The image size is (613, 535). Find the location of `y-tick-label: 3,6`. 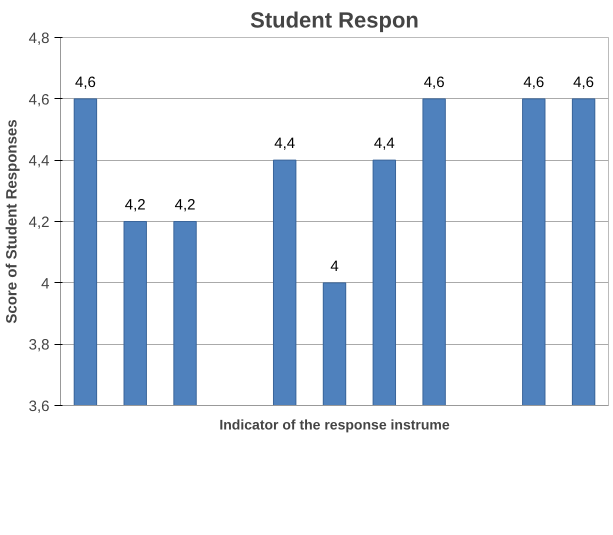

y-tick-label: 3,6 is located at coordinates (39, 406).